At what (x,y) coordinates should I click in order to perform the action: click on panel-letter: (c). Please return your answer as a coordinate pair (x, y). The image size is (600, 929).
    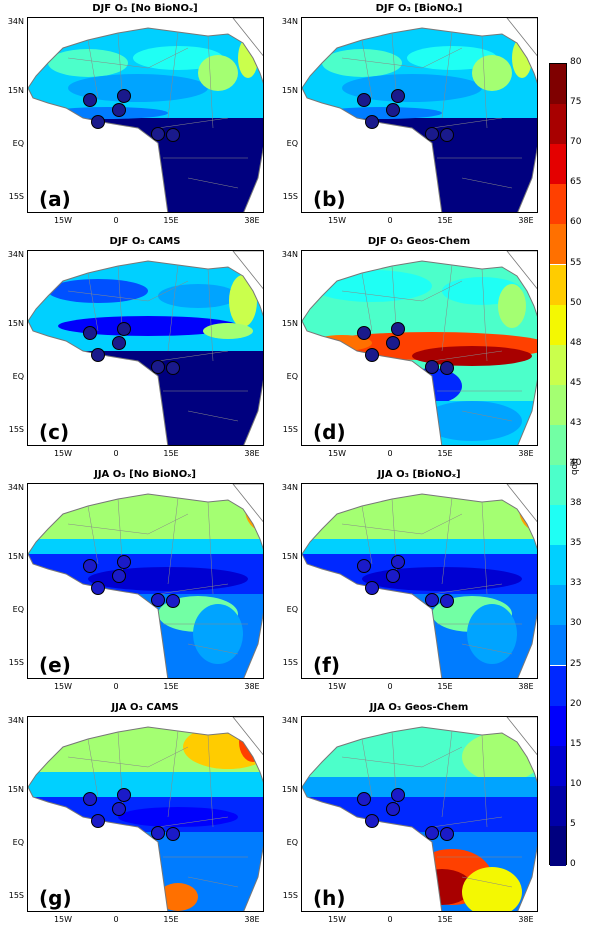
    Looking at the image, I should click on (54, 432).